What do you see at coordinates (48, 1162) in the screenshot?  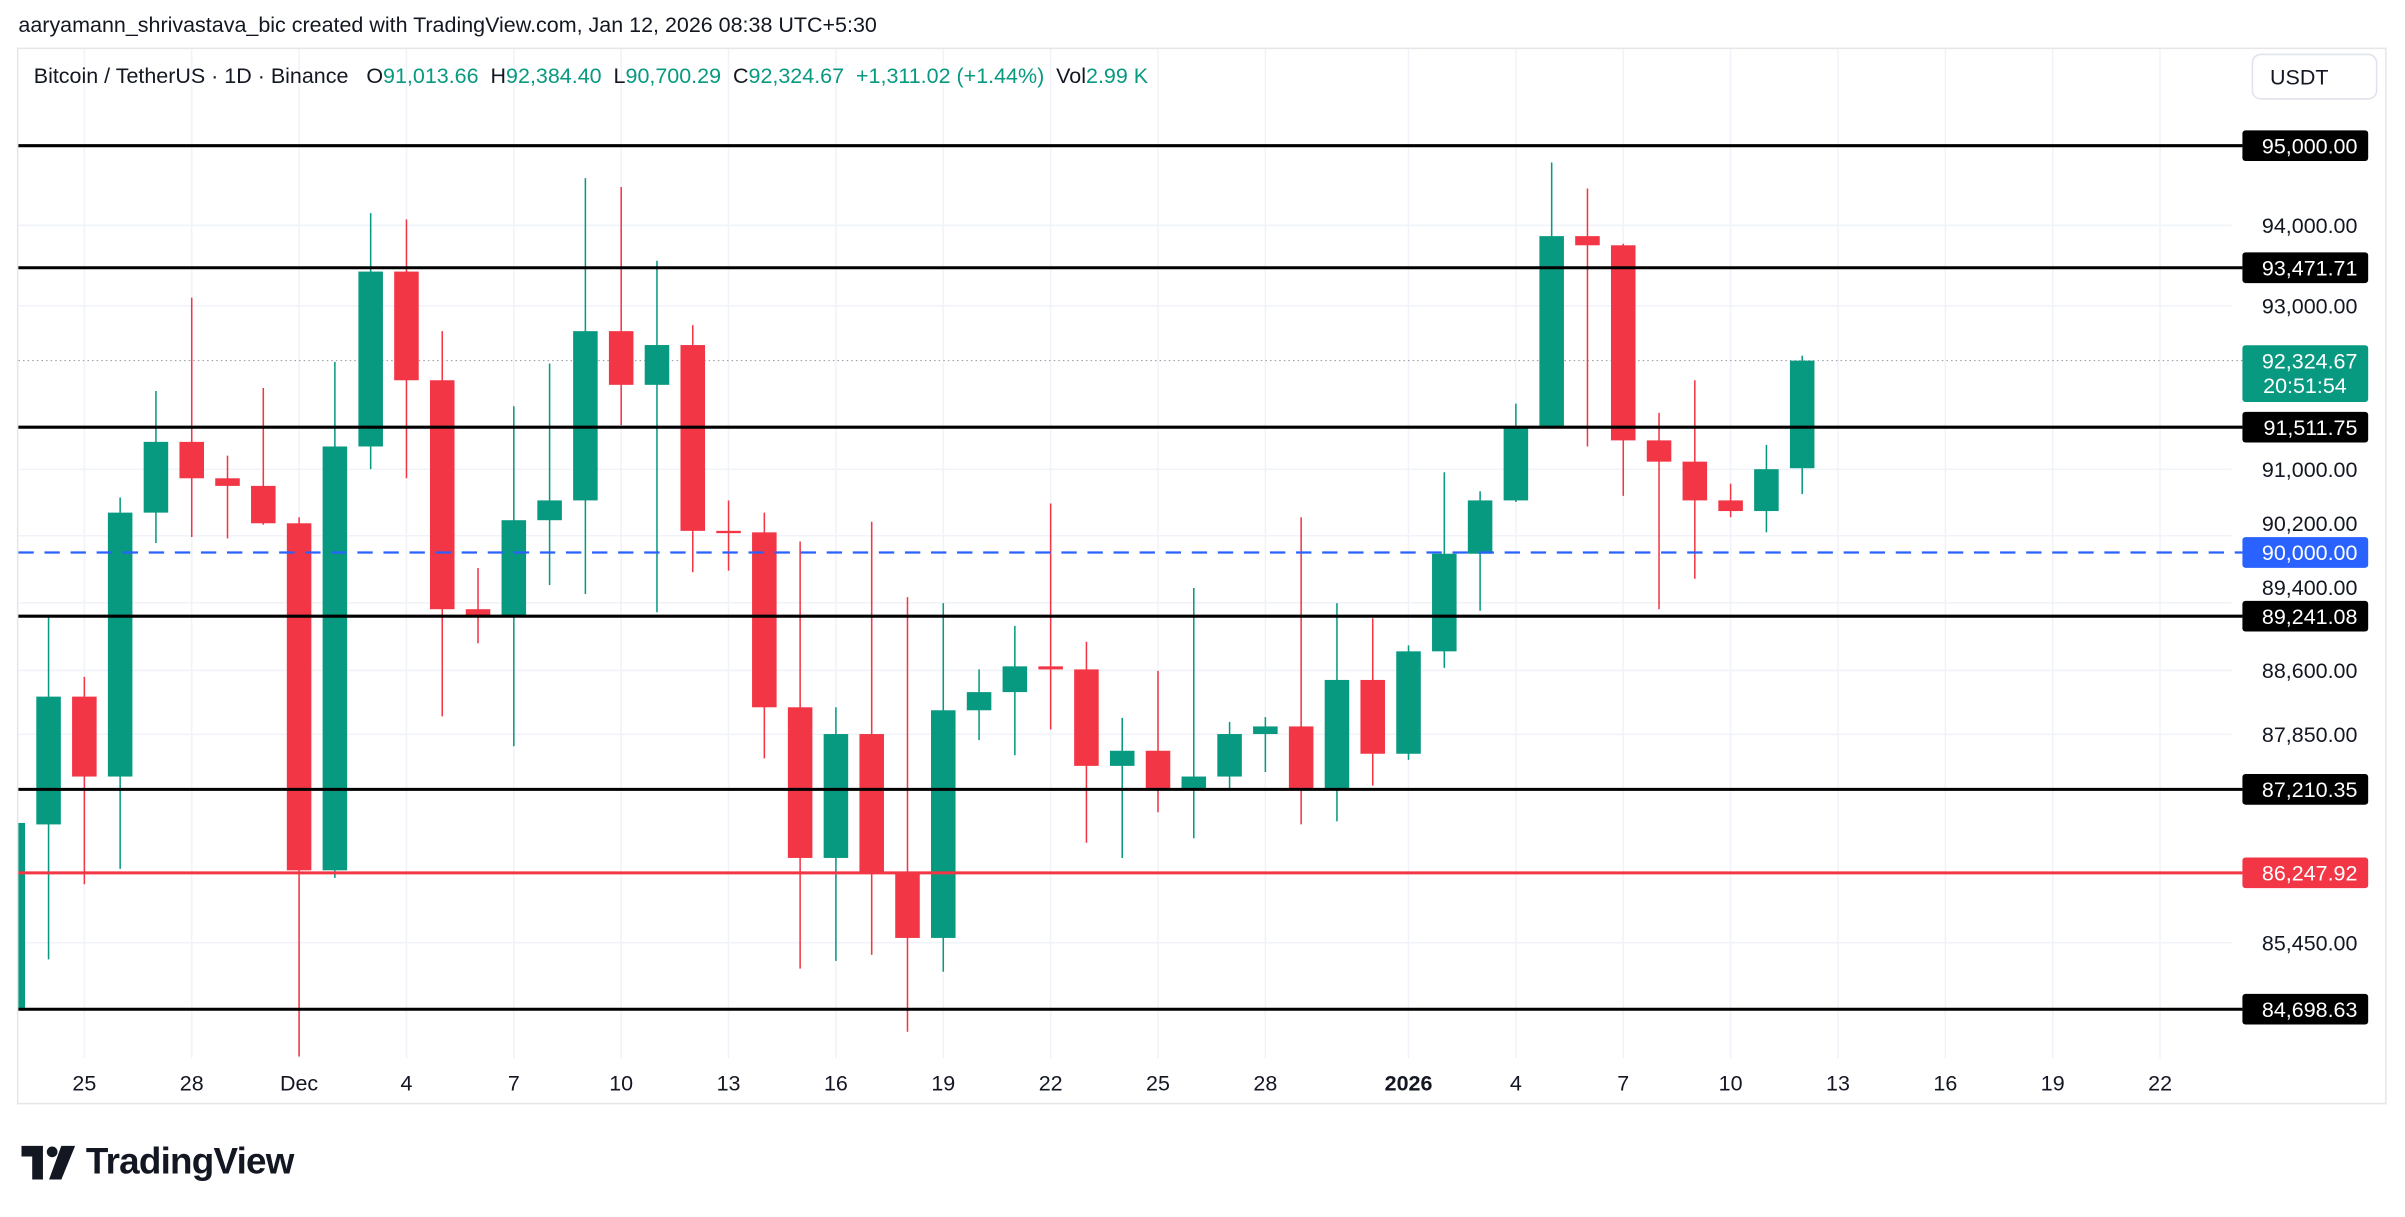 I see `tradingview-logo-icon` at bounding box center [48, 1162].